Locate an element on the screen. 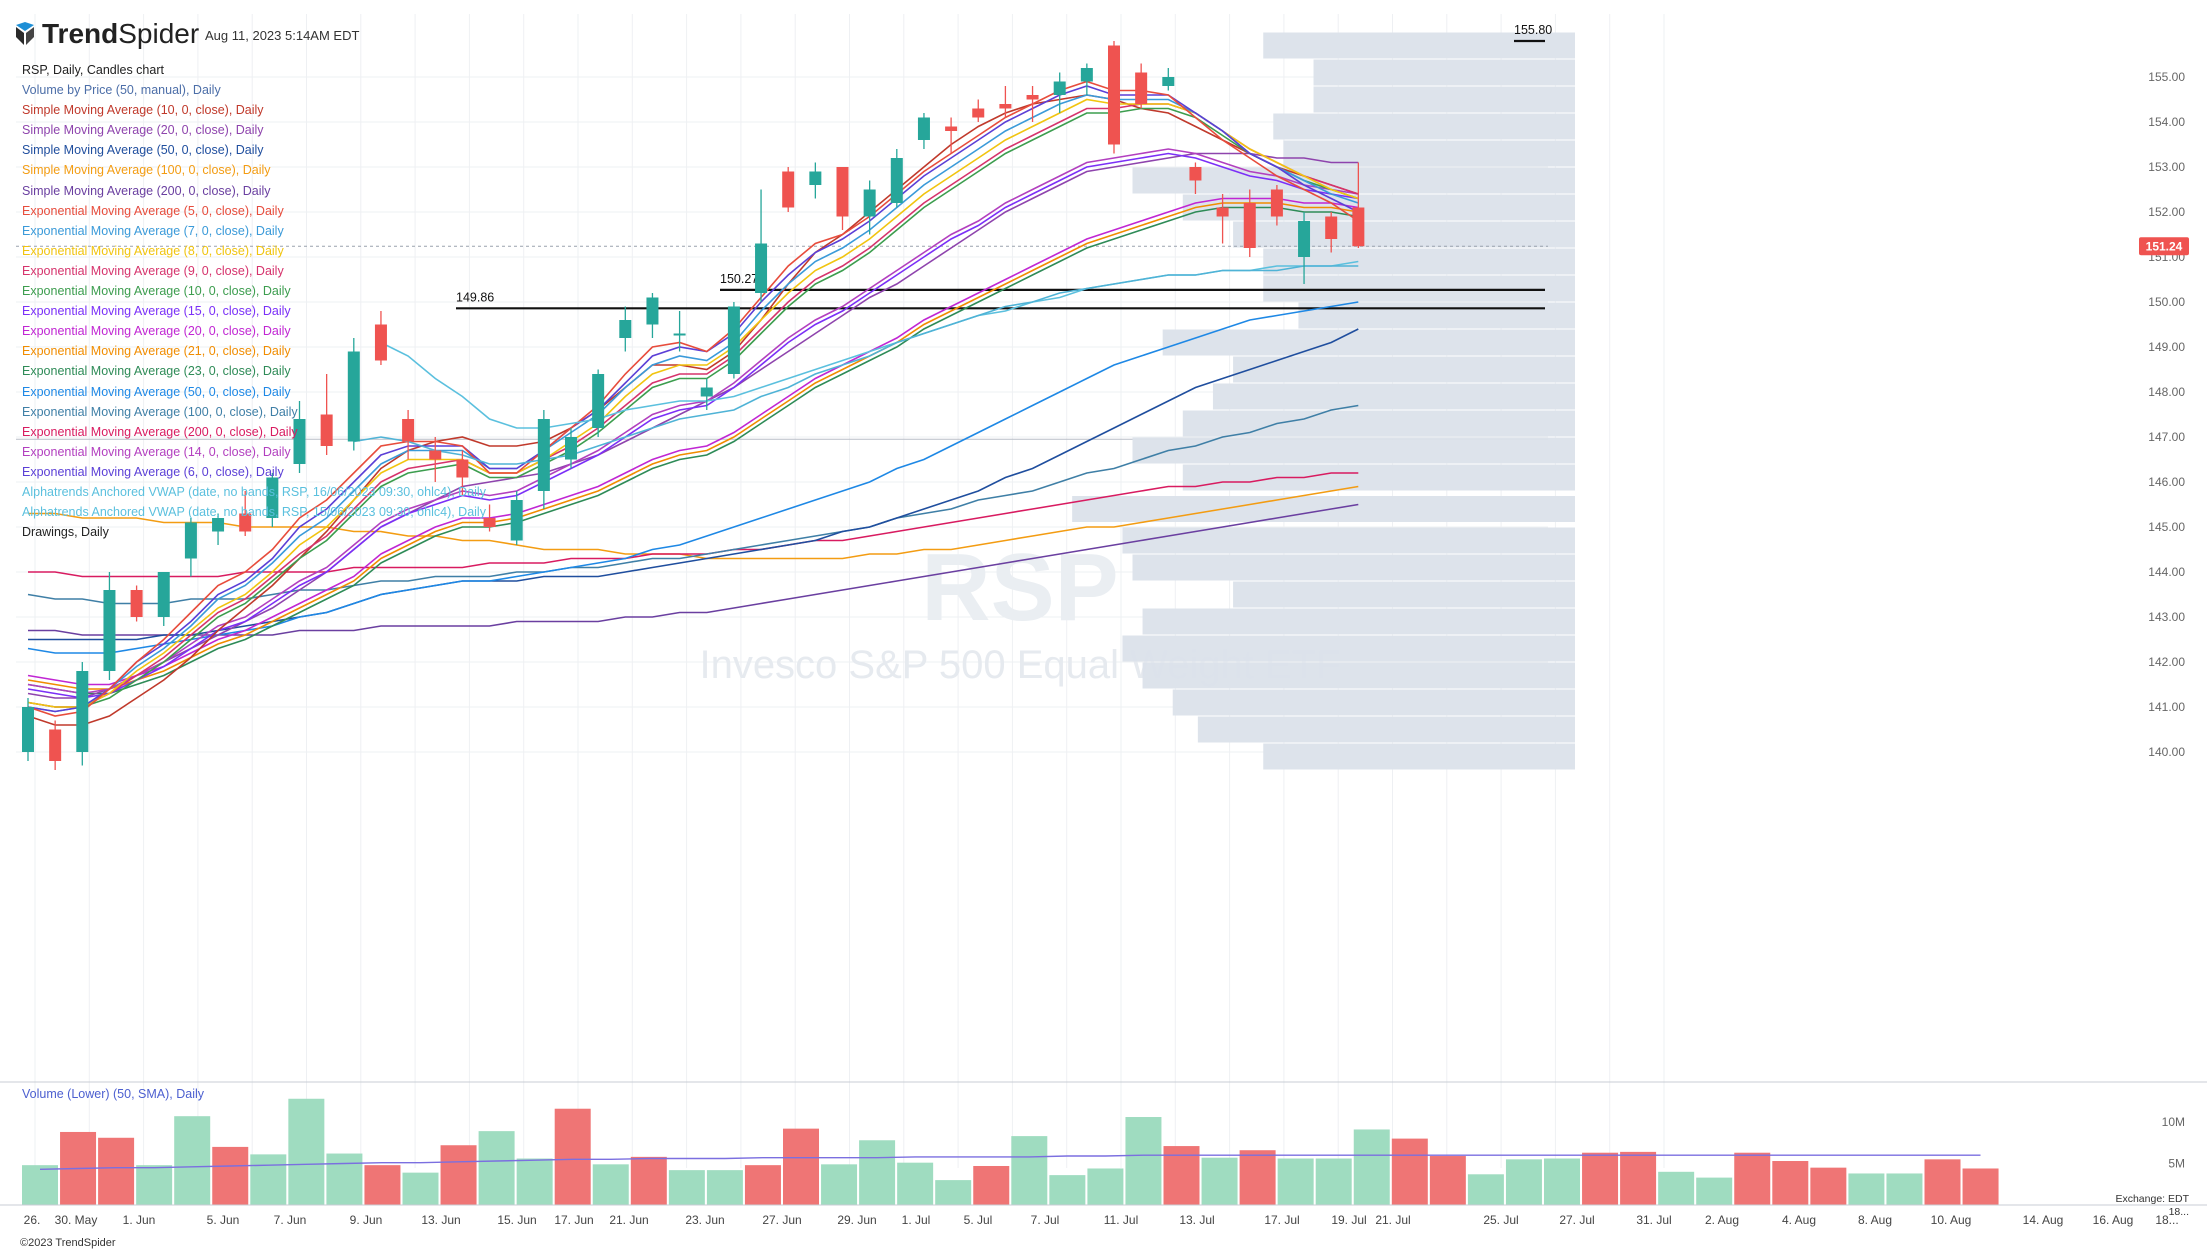  price-axis-label: 146.00 is located at coordinates (2166, 482).